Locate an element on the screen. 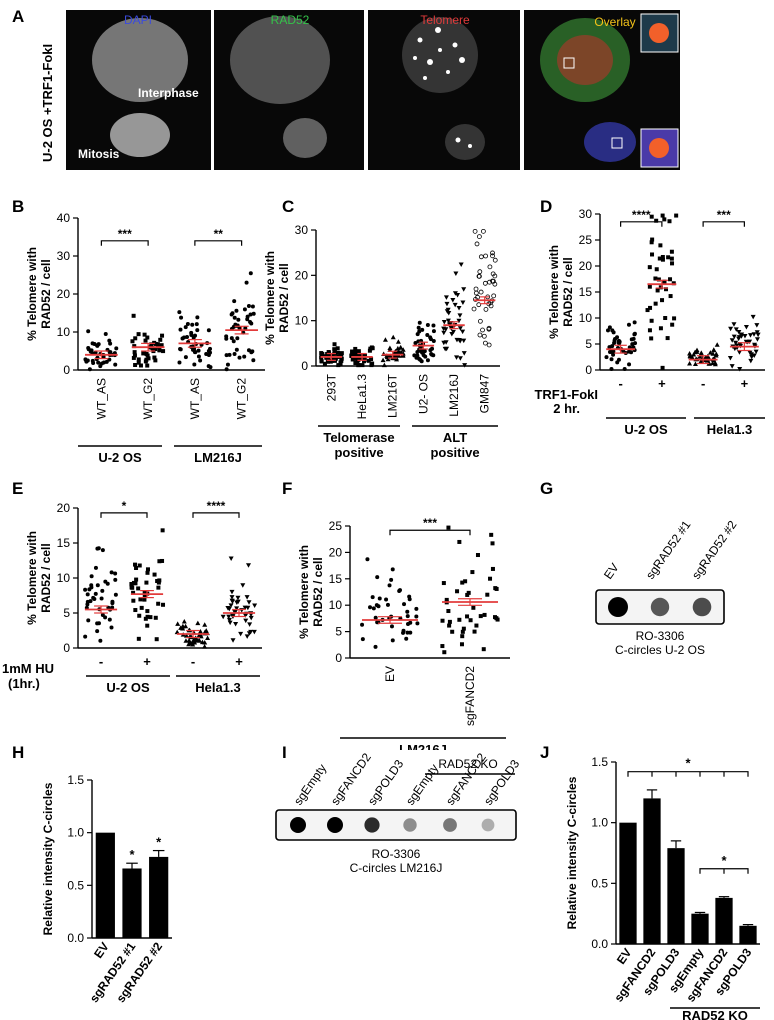 Image resolution: width=774 pixels, height=1020 pixels. y-tick-label: 30 is located at coordinates (64, 256).